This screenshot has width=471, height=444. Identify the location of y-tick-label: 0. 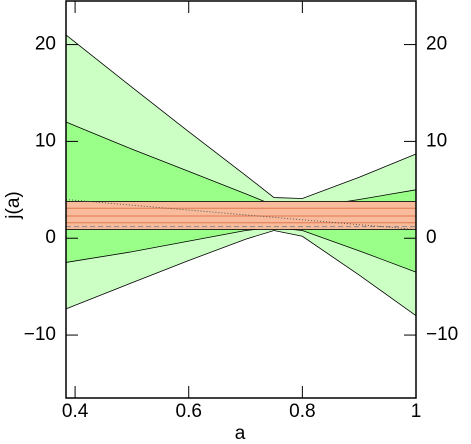
(50, 237).